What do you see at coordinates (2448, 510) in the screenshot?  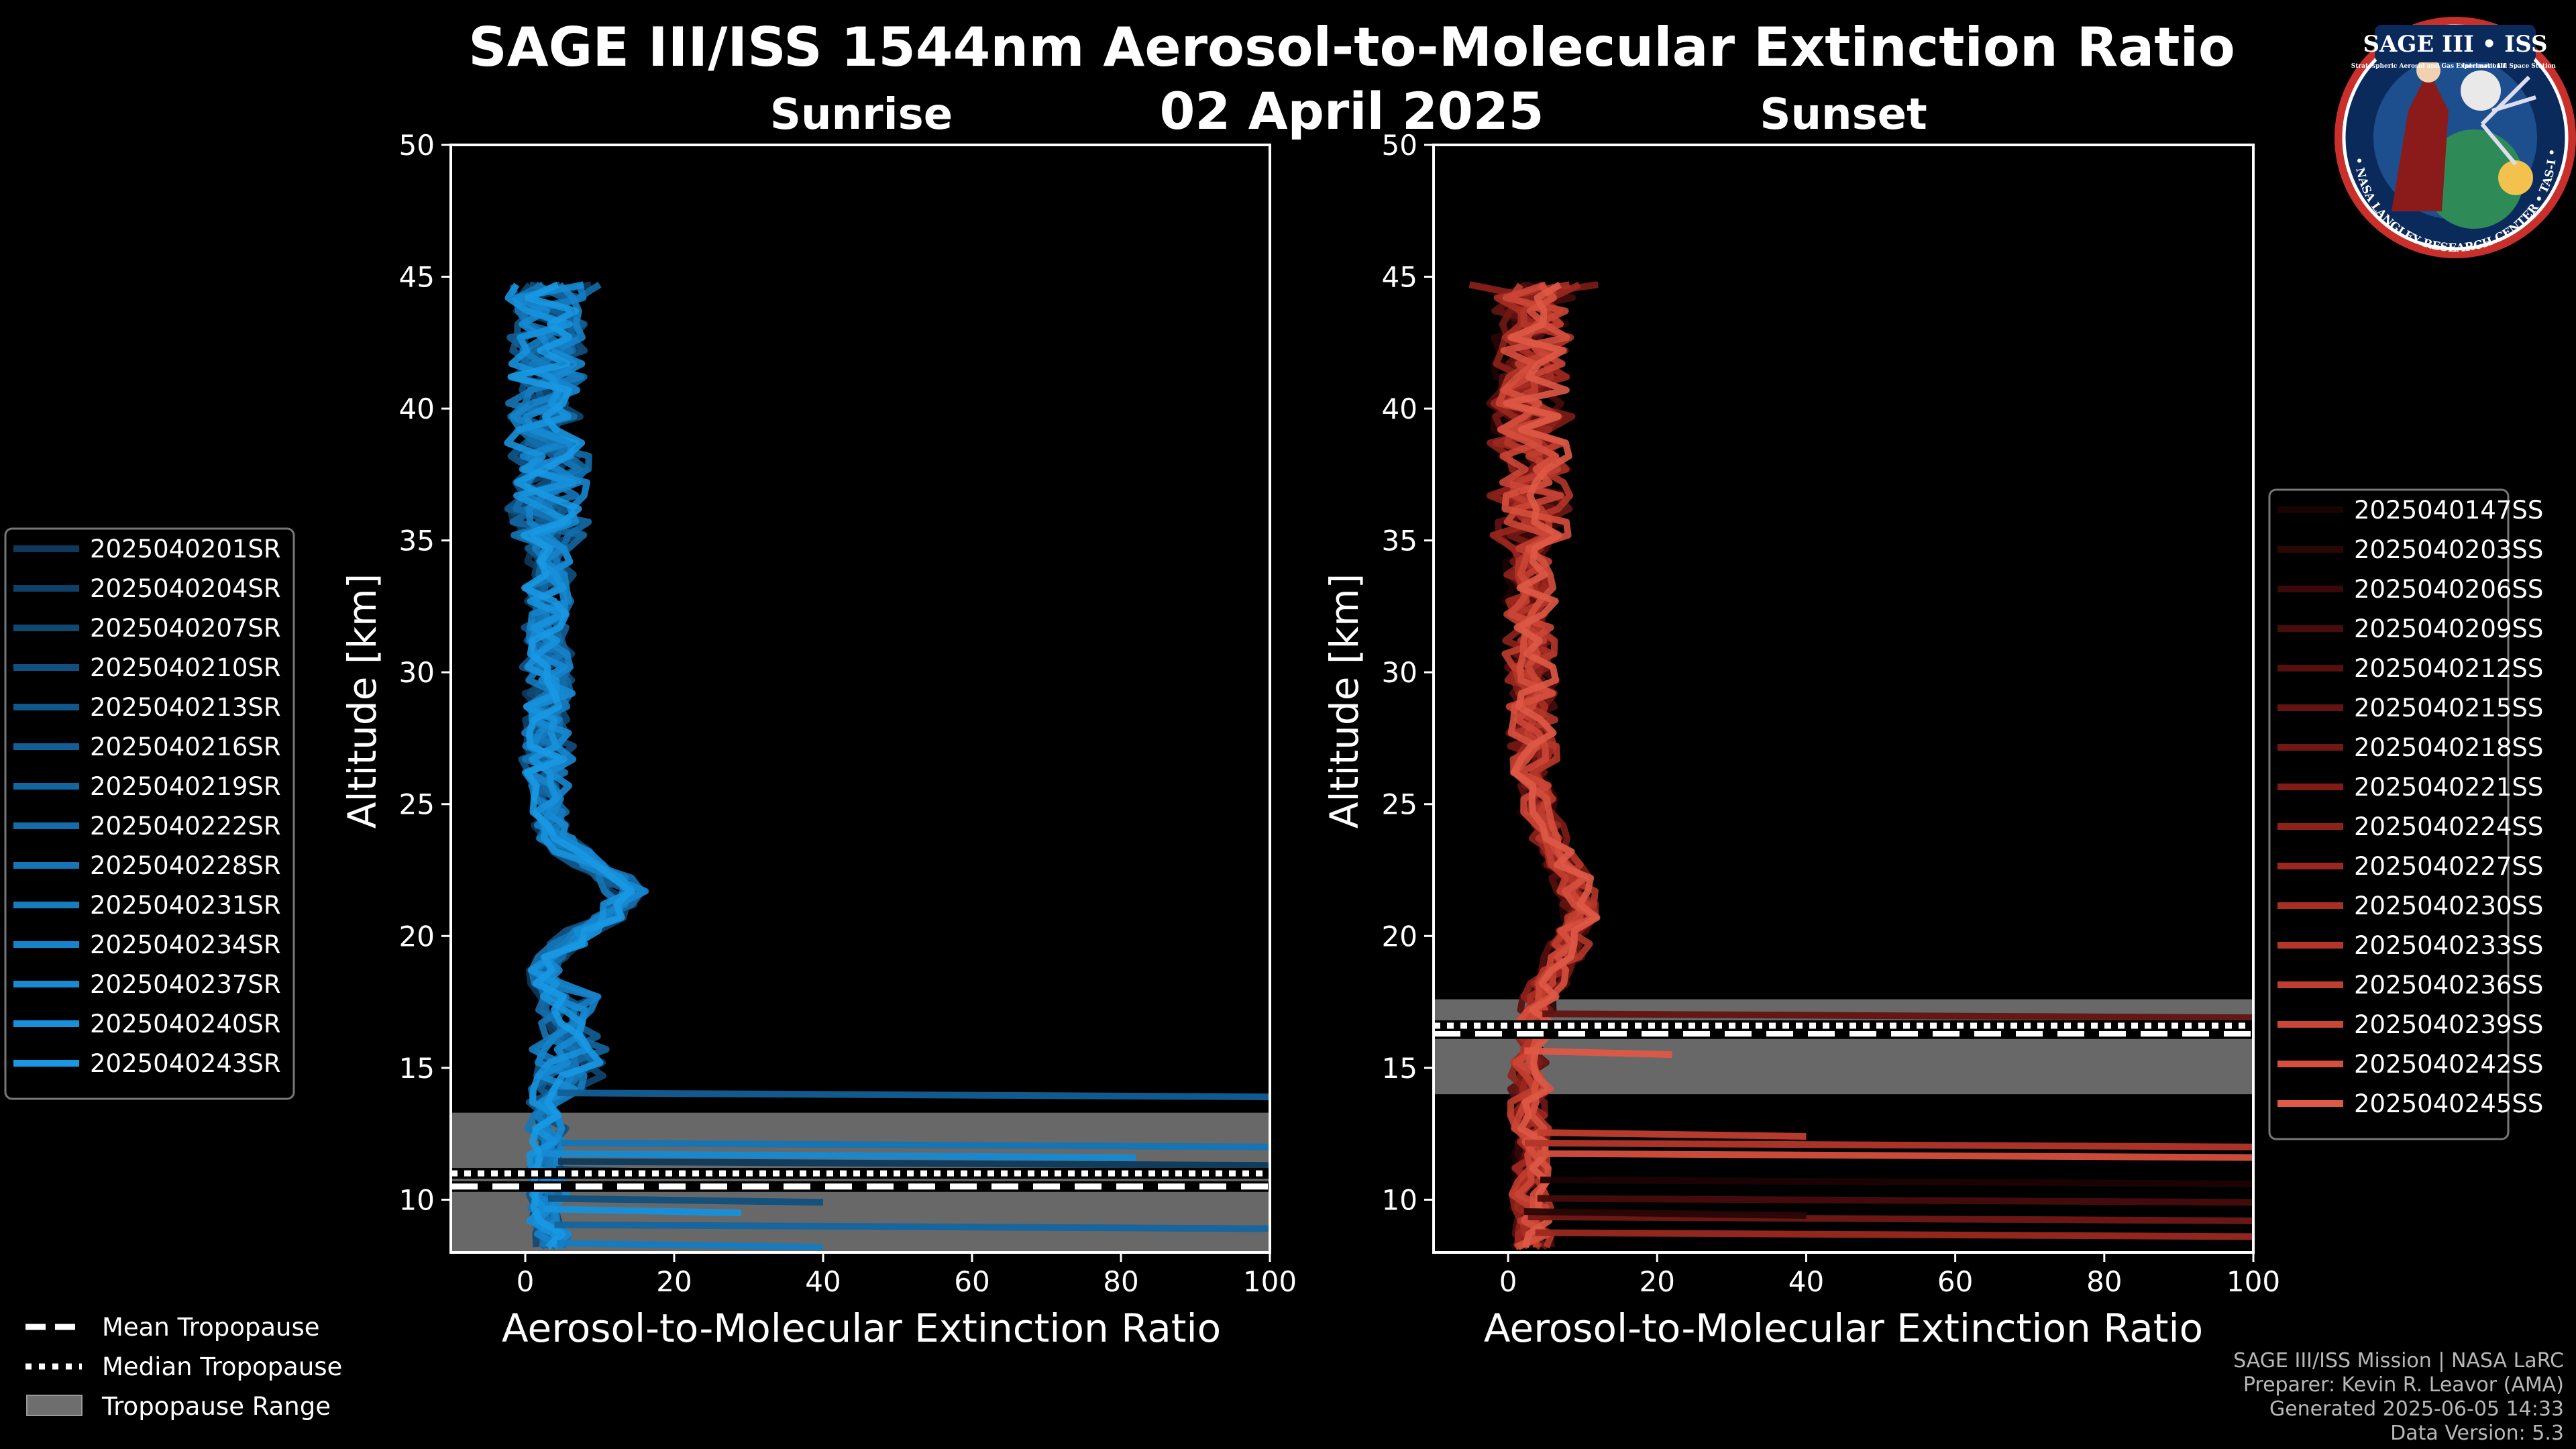 I see `sunset-legend-label: 2025040147SS` at bounding box center [2448, 510].